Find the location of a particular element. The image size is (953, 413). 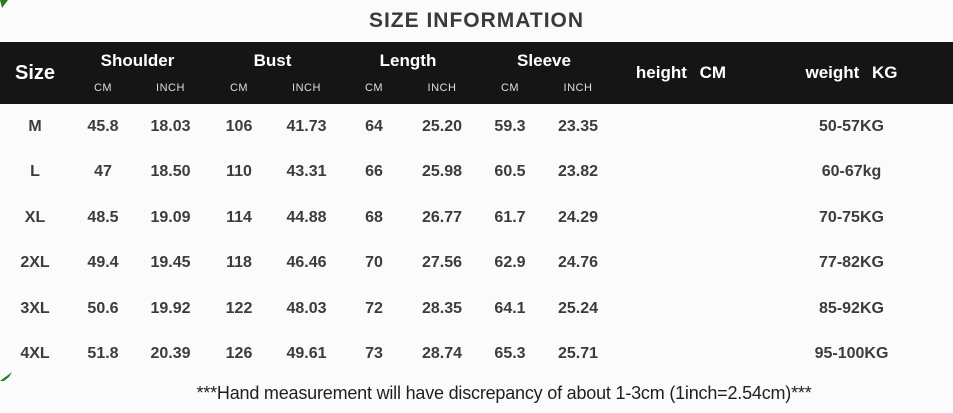

row-size-label: 2XL is located at coordinates (35, 263).